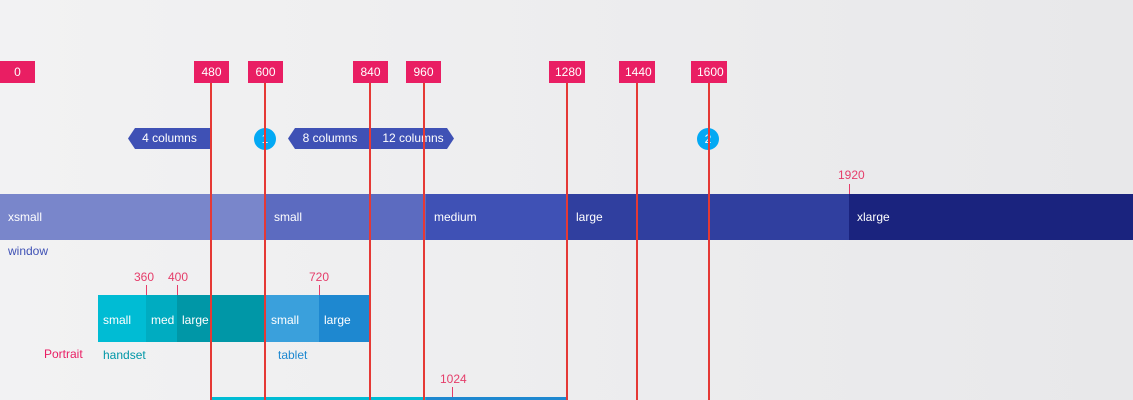 This screenshot has width=1133, height=400. Describe the element at coordinates (637, 72) in the screenshot. I see `breakpoint-1440: 1440` at that location.